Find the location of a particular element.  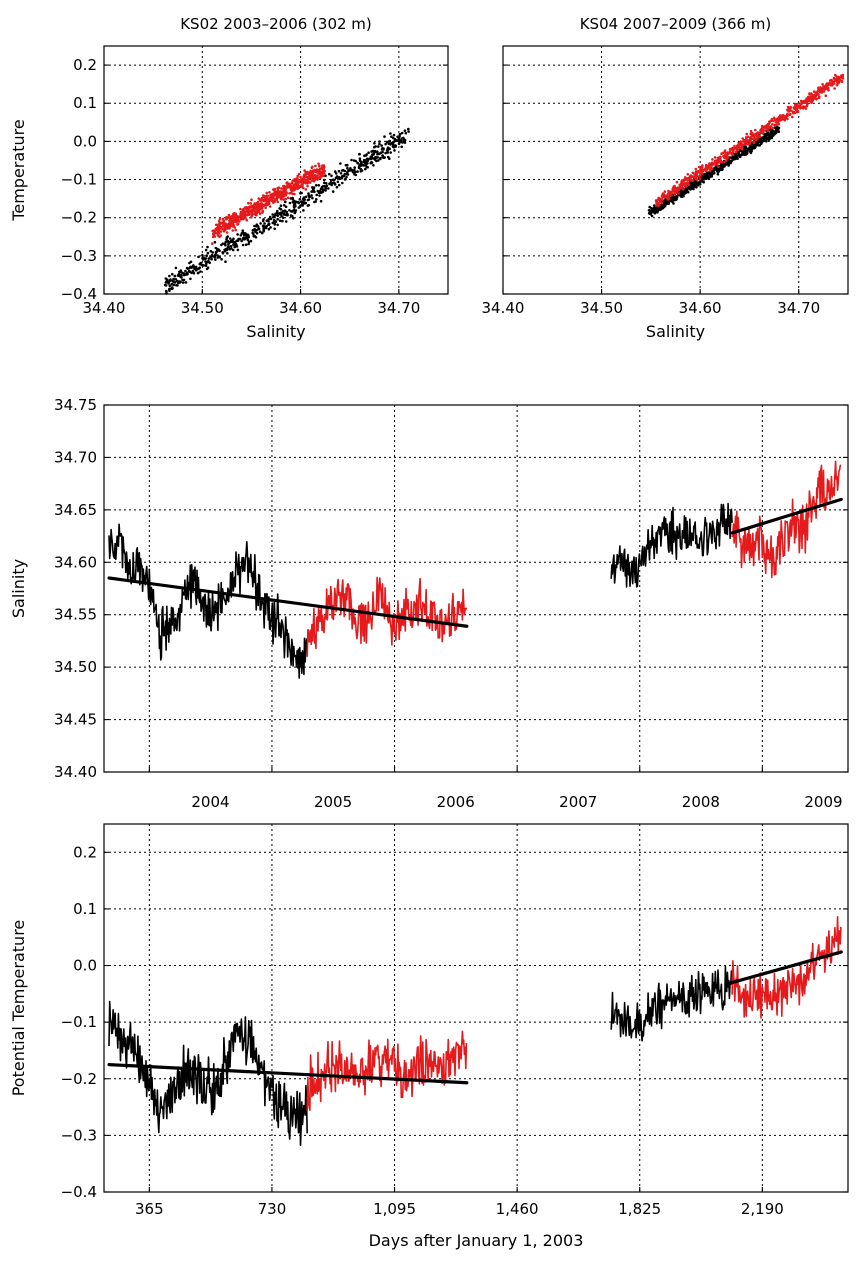

panel-2-ytick-label: 34.70 is located at coordinates (75, 457).